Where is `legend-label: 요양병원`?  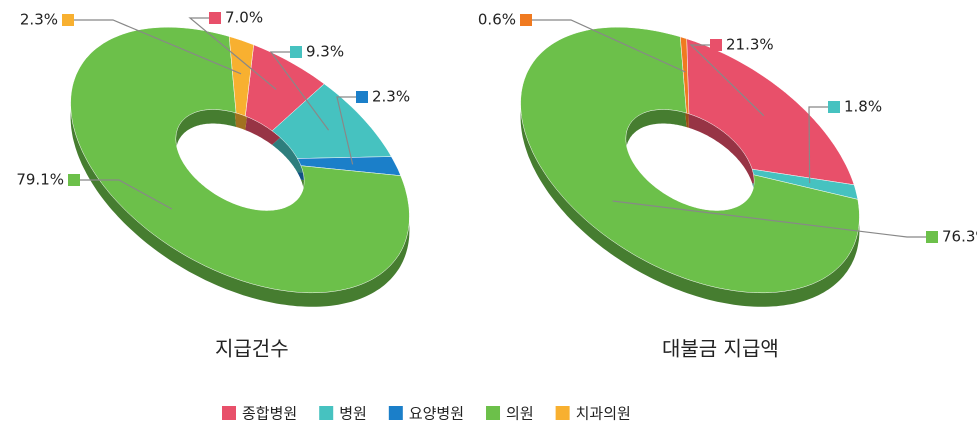
legend-label: 요양병원 is located at coordinates (436, 414).